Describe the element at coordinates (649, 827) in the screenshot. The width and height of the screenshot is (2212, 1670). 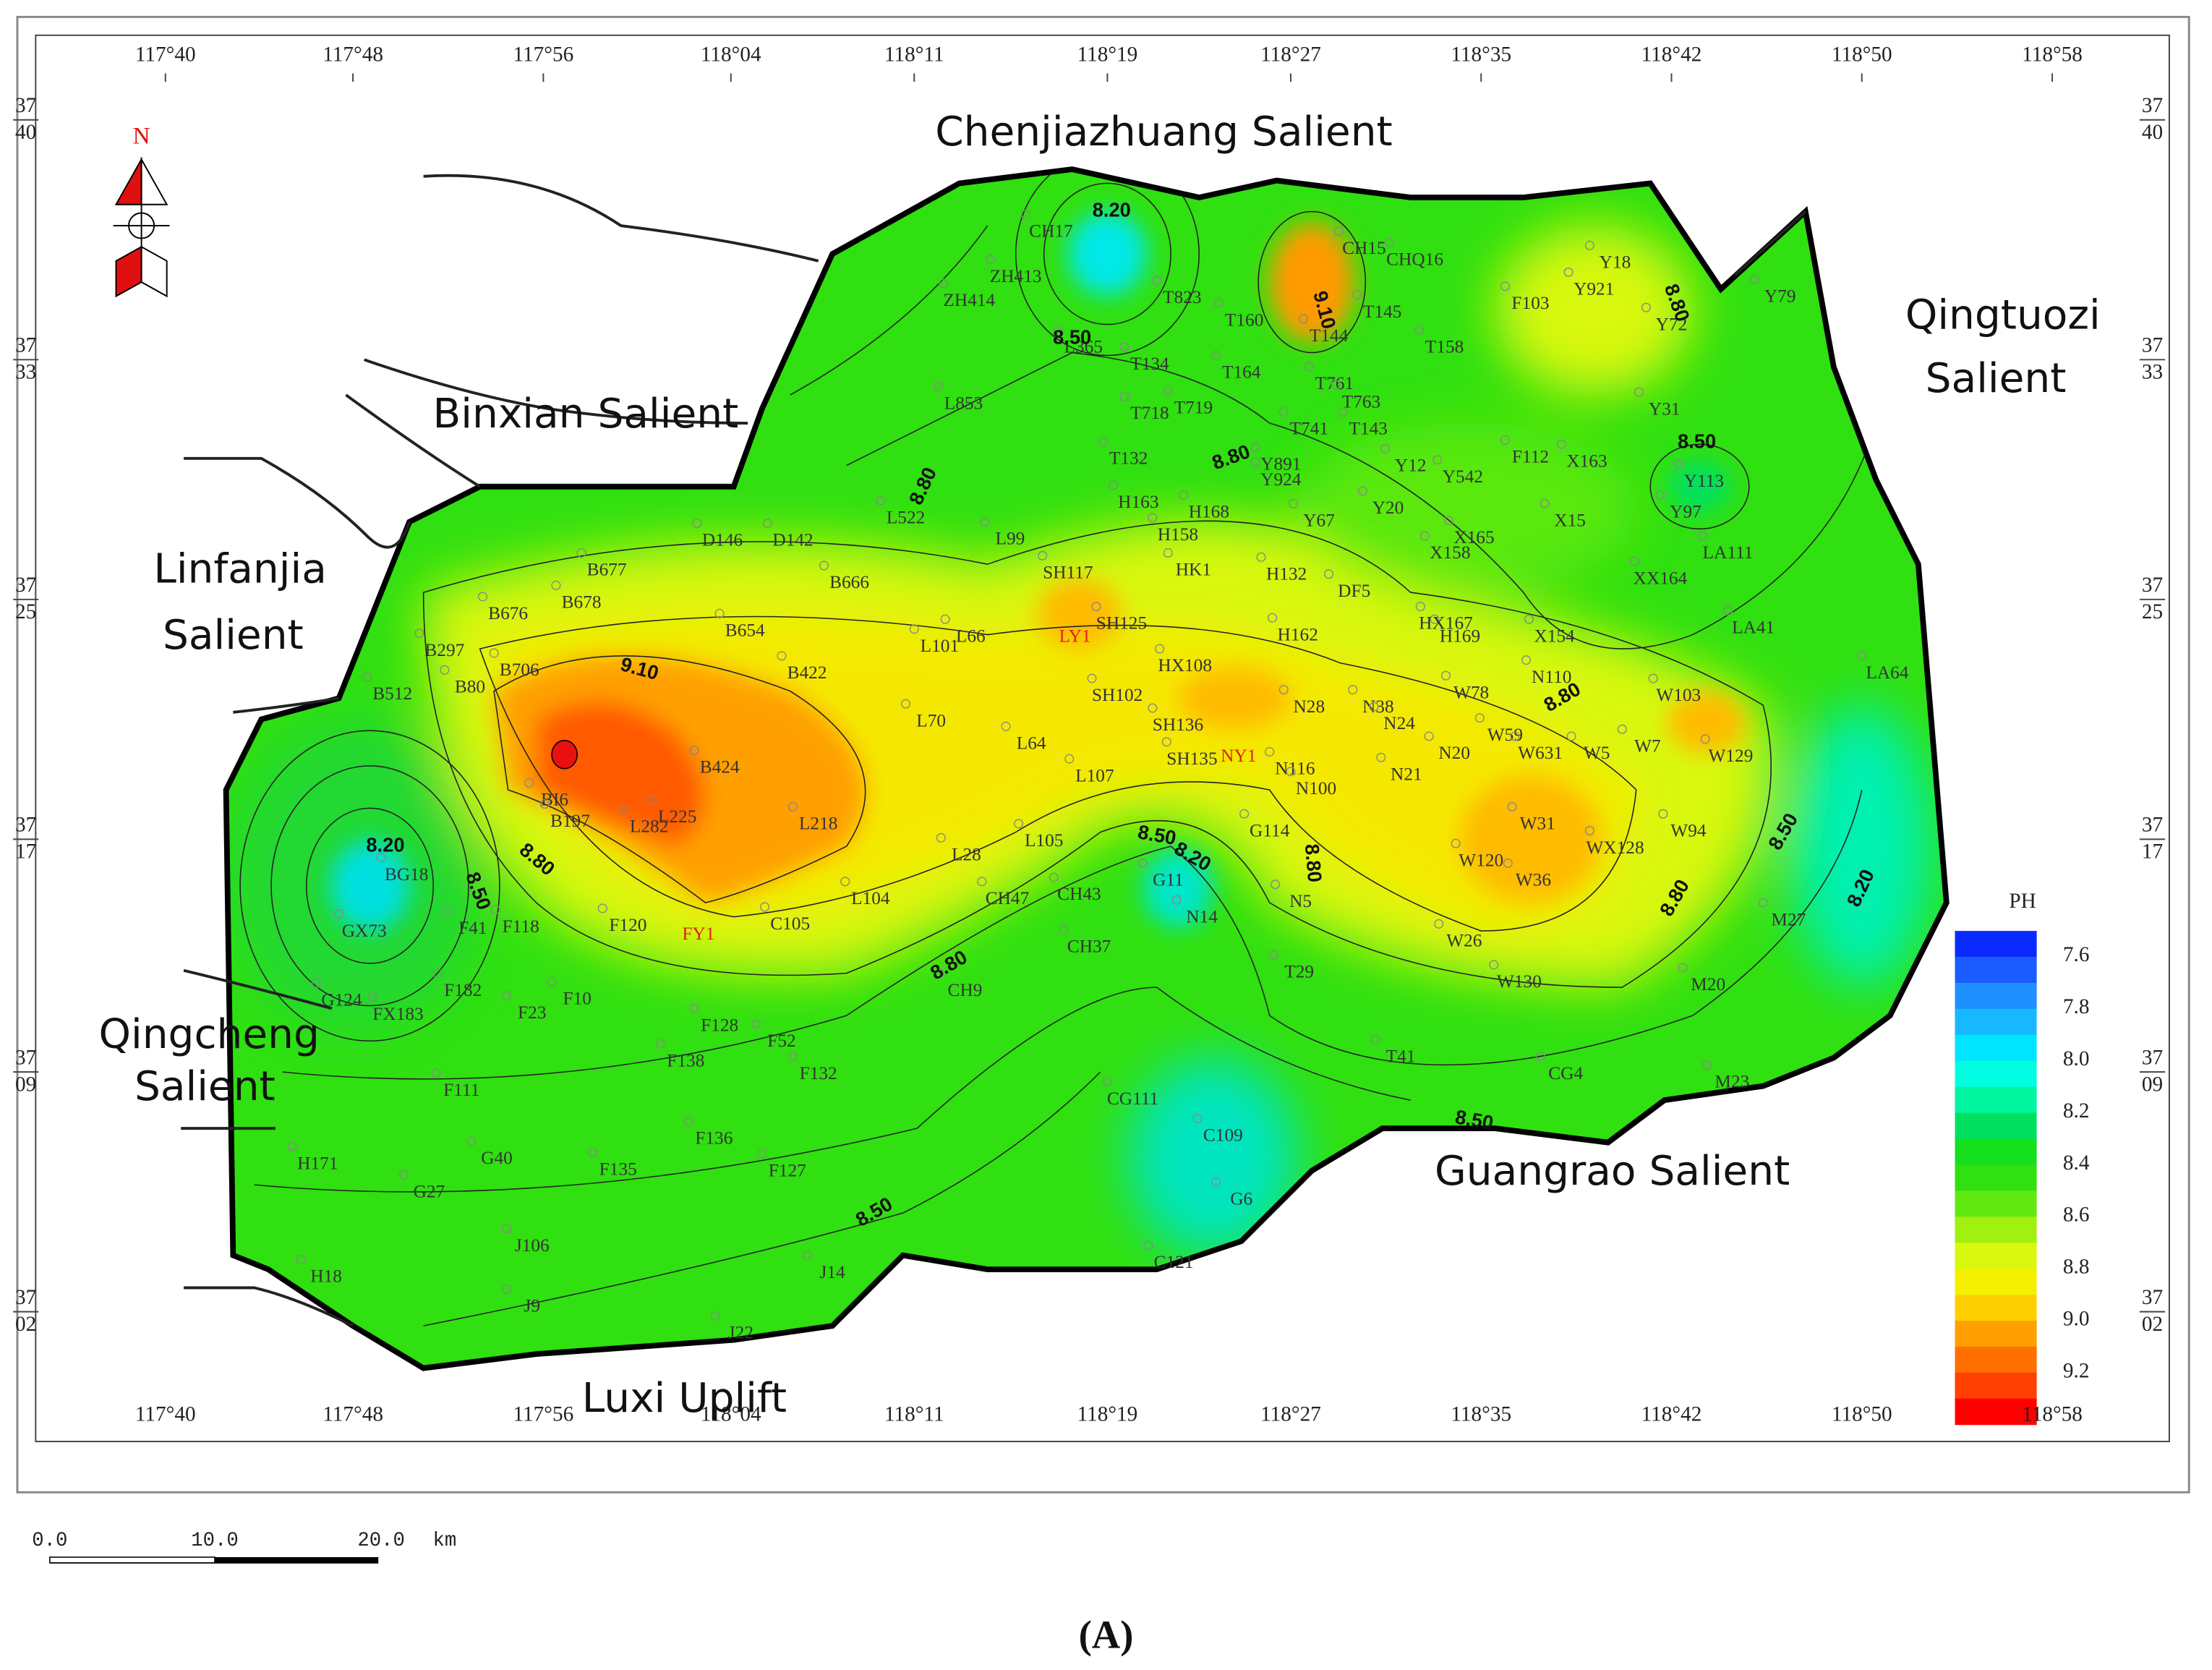
I see `well-label: L282` at that location.